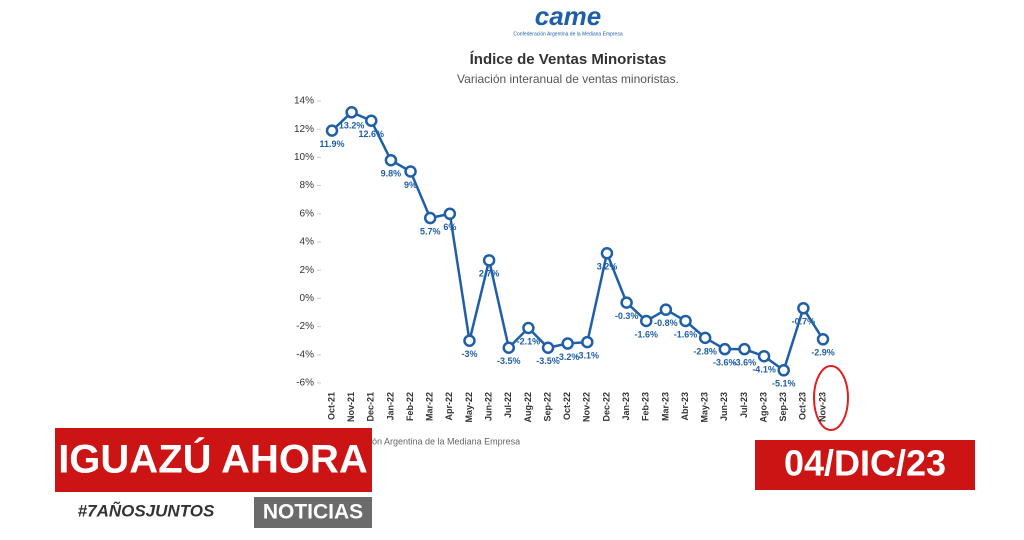 The image size is (1024, 540). Describe the element at coordinates (304, 101) in the screenshot. I see `y-tick-label: 14%` at that location.